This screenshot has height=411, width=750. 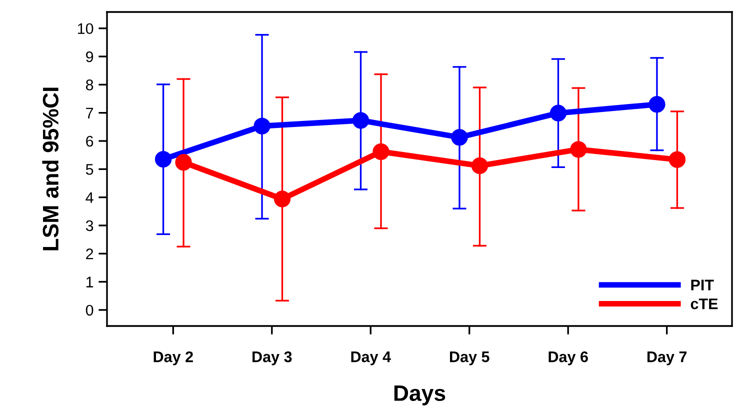 I want to click on y-tick-label: 7, so click(x=90, y=113).